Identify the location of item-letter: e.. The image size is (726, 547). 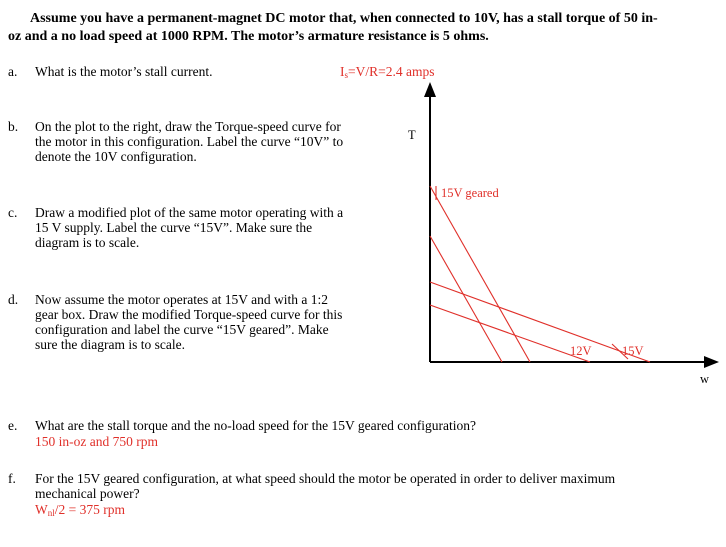
(13, 425).